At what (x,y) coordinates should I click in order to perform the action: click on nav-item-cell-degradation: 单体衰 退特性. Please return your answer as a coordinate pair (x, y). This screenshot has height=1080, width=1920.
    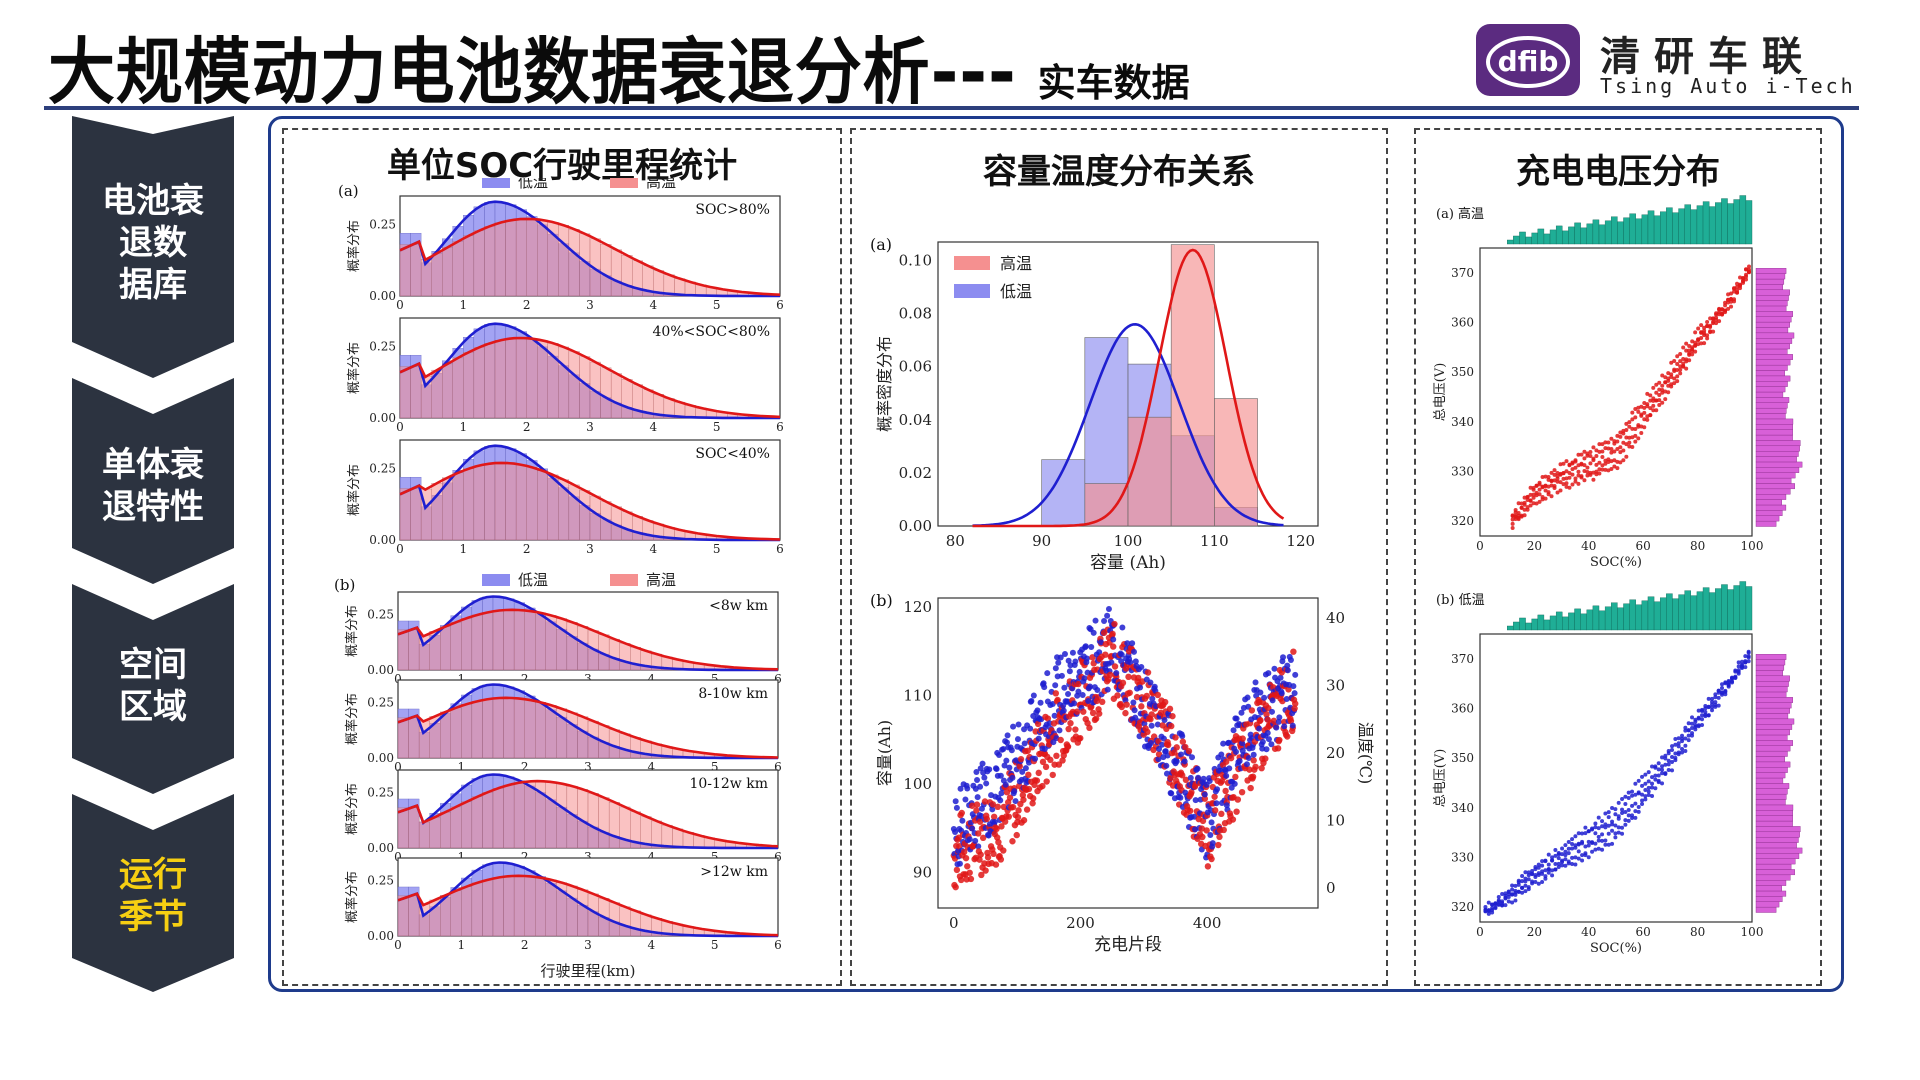
    Looking at the image, I should click on (153, 486).